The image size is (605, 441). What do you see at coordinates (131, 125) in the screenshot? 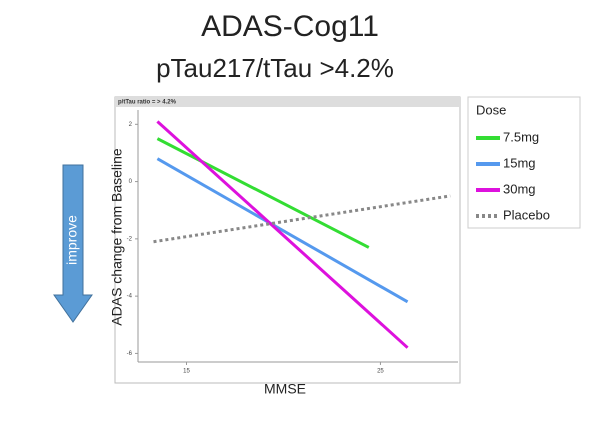
I see `y-tick-label: 2` at bounding box center [131, 125].